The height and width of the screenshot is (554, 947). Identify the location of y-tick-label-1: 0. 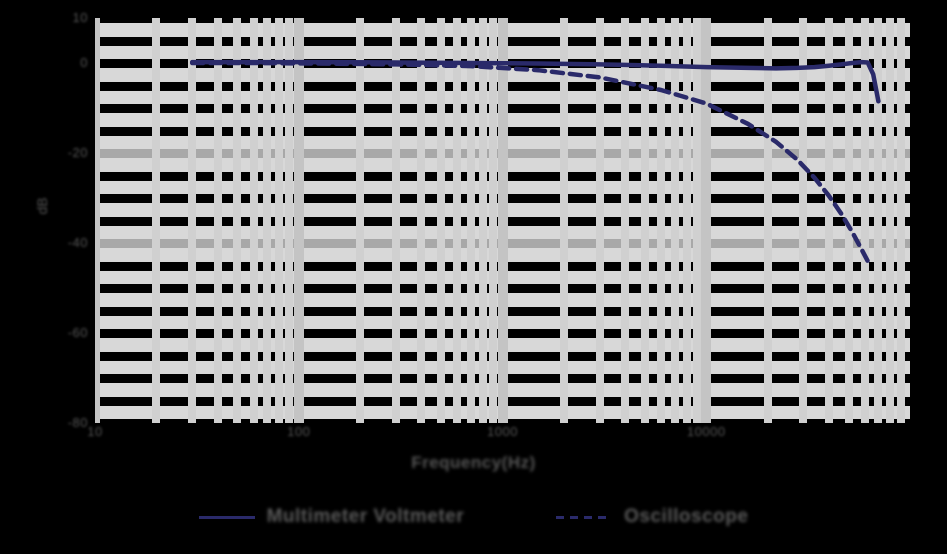
(84, 62).